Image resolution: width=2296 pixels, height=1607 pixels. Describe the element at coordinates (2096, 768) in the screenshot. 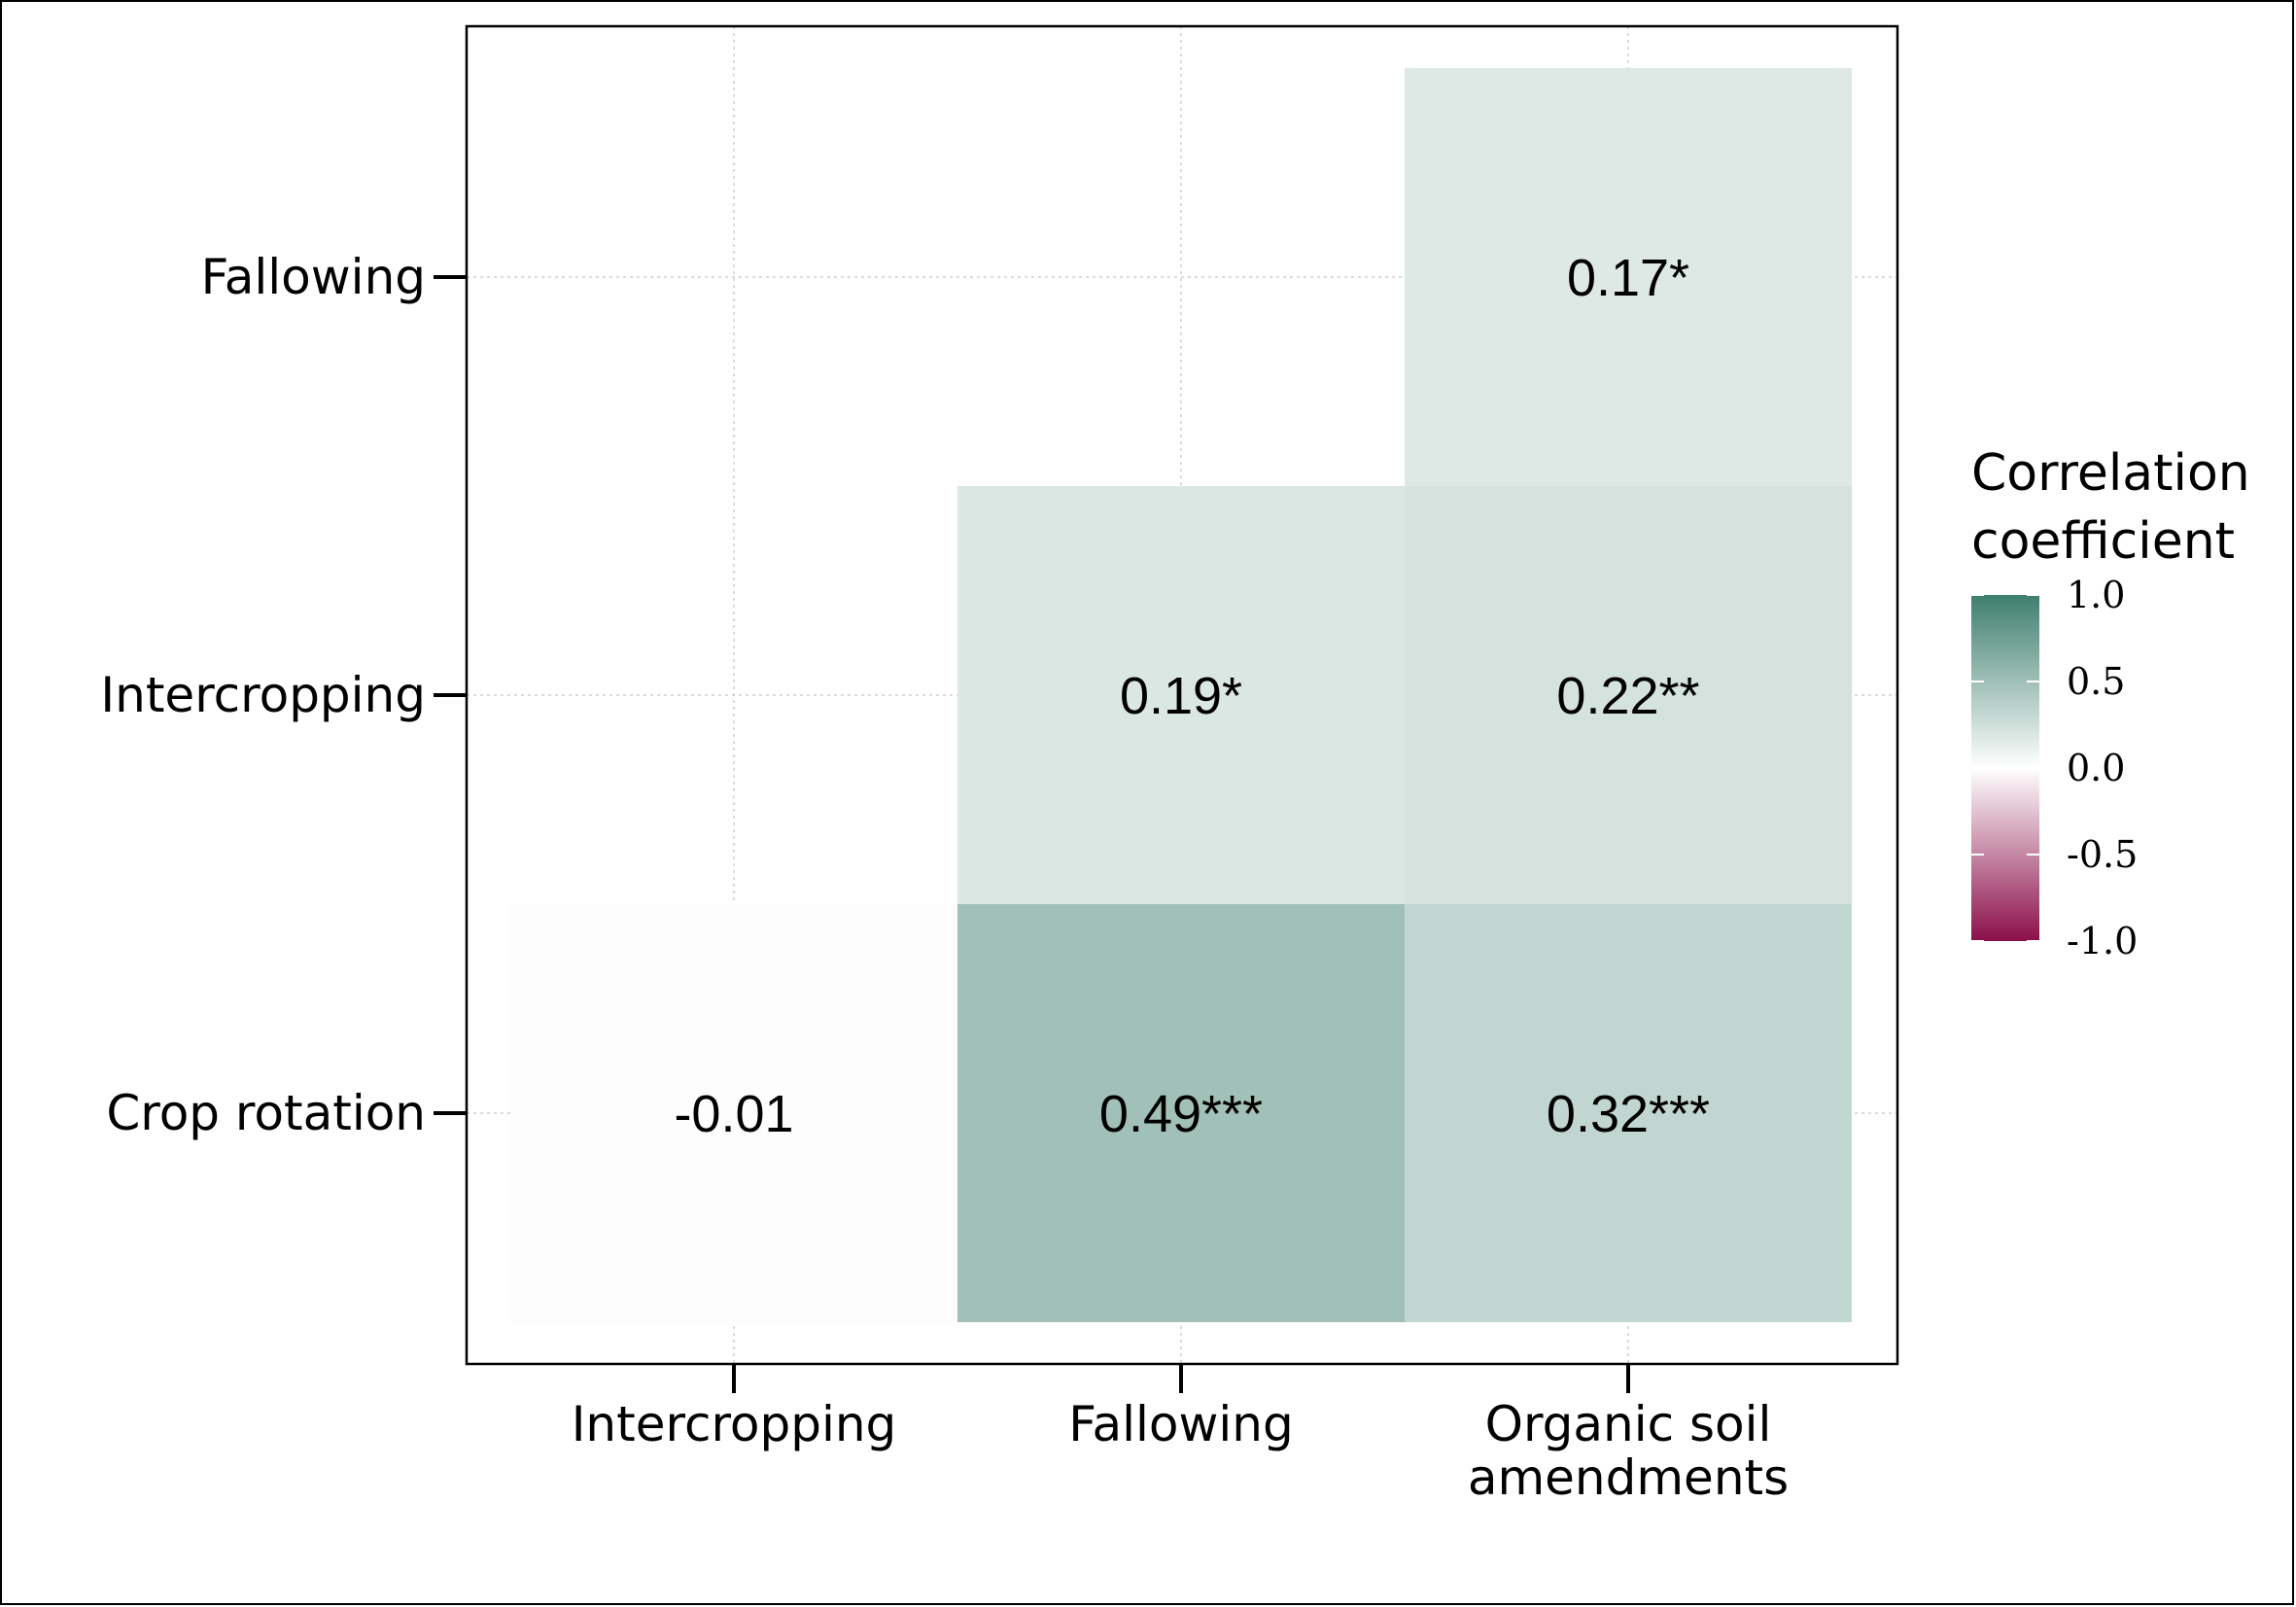

I see `legend-tick-label: 0.0` at that location.